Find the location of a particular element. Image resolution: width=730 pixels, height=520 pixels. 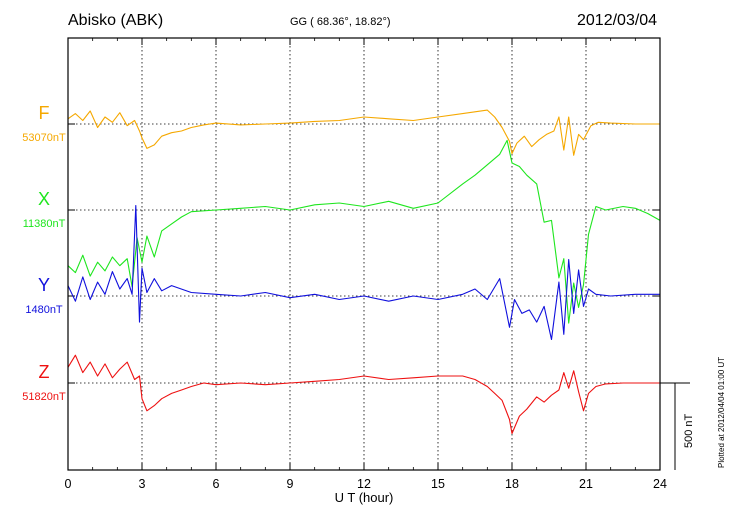

x-tick-label-12: 12 is located at coordinates (364, 484).